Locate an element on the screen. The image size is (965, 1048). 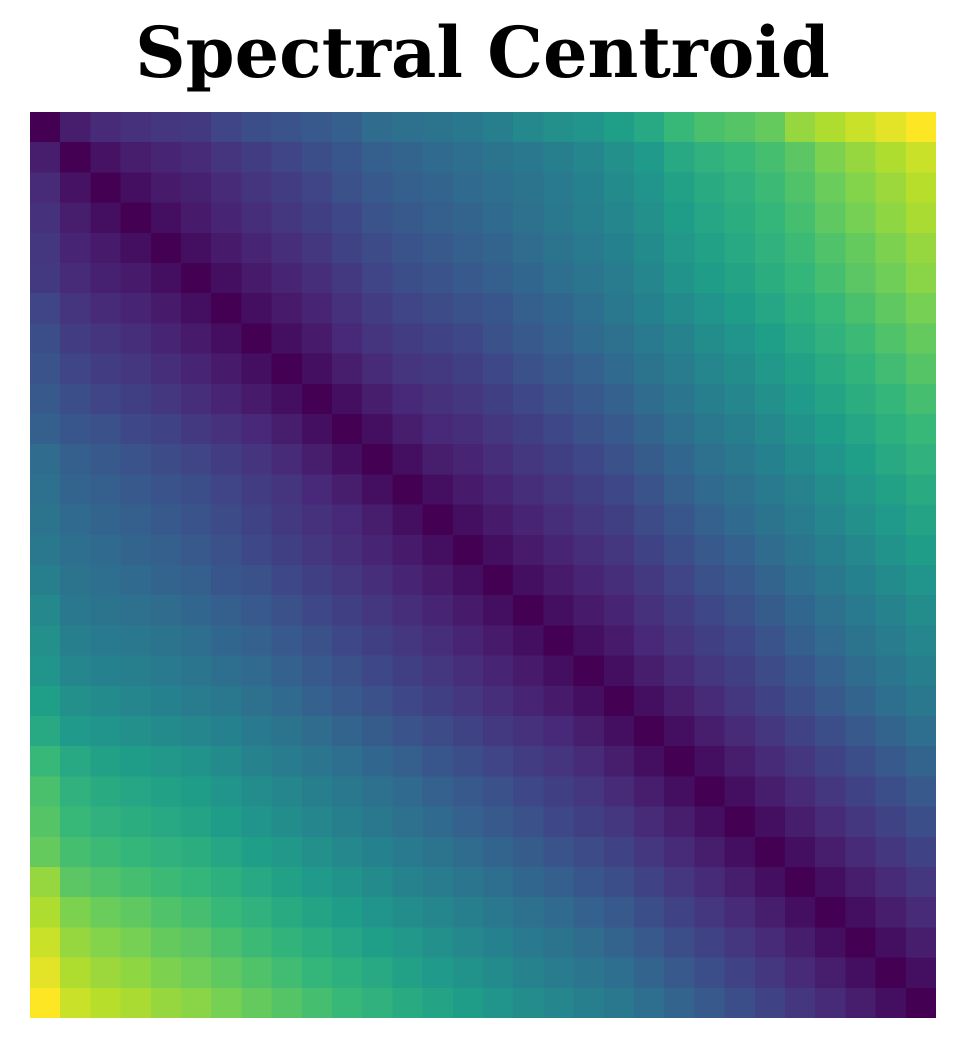
heatmap-cell-r5-c26 is located at coordinates (830, 278).